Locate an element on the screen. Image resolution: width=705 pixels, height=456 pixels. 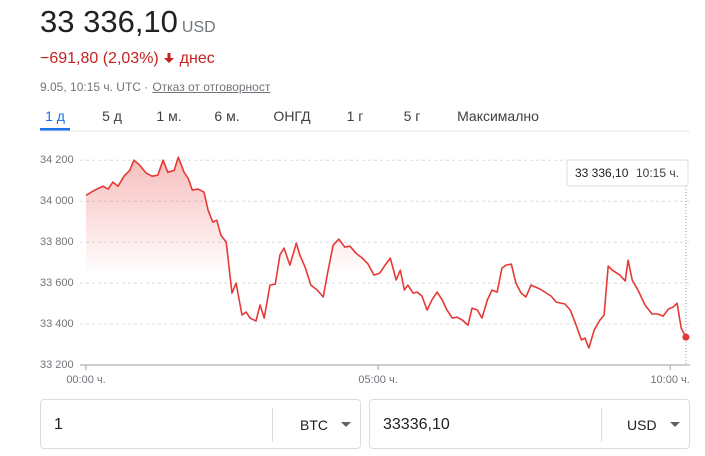
from-amount: 1 is located at coordinates (58, 424).